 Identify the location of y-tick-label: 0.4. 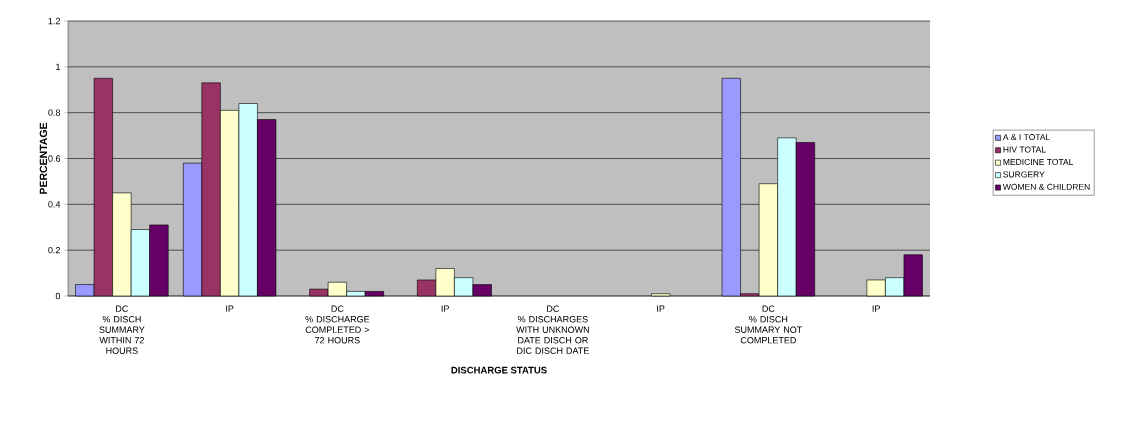
(54, 204).